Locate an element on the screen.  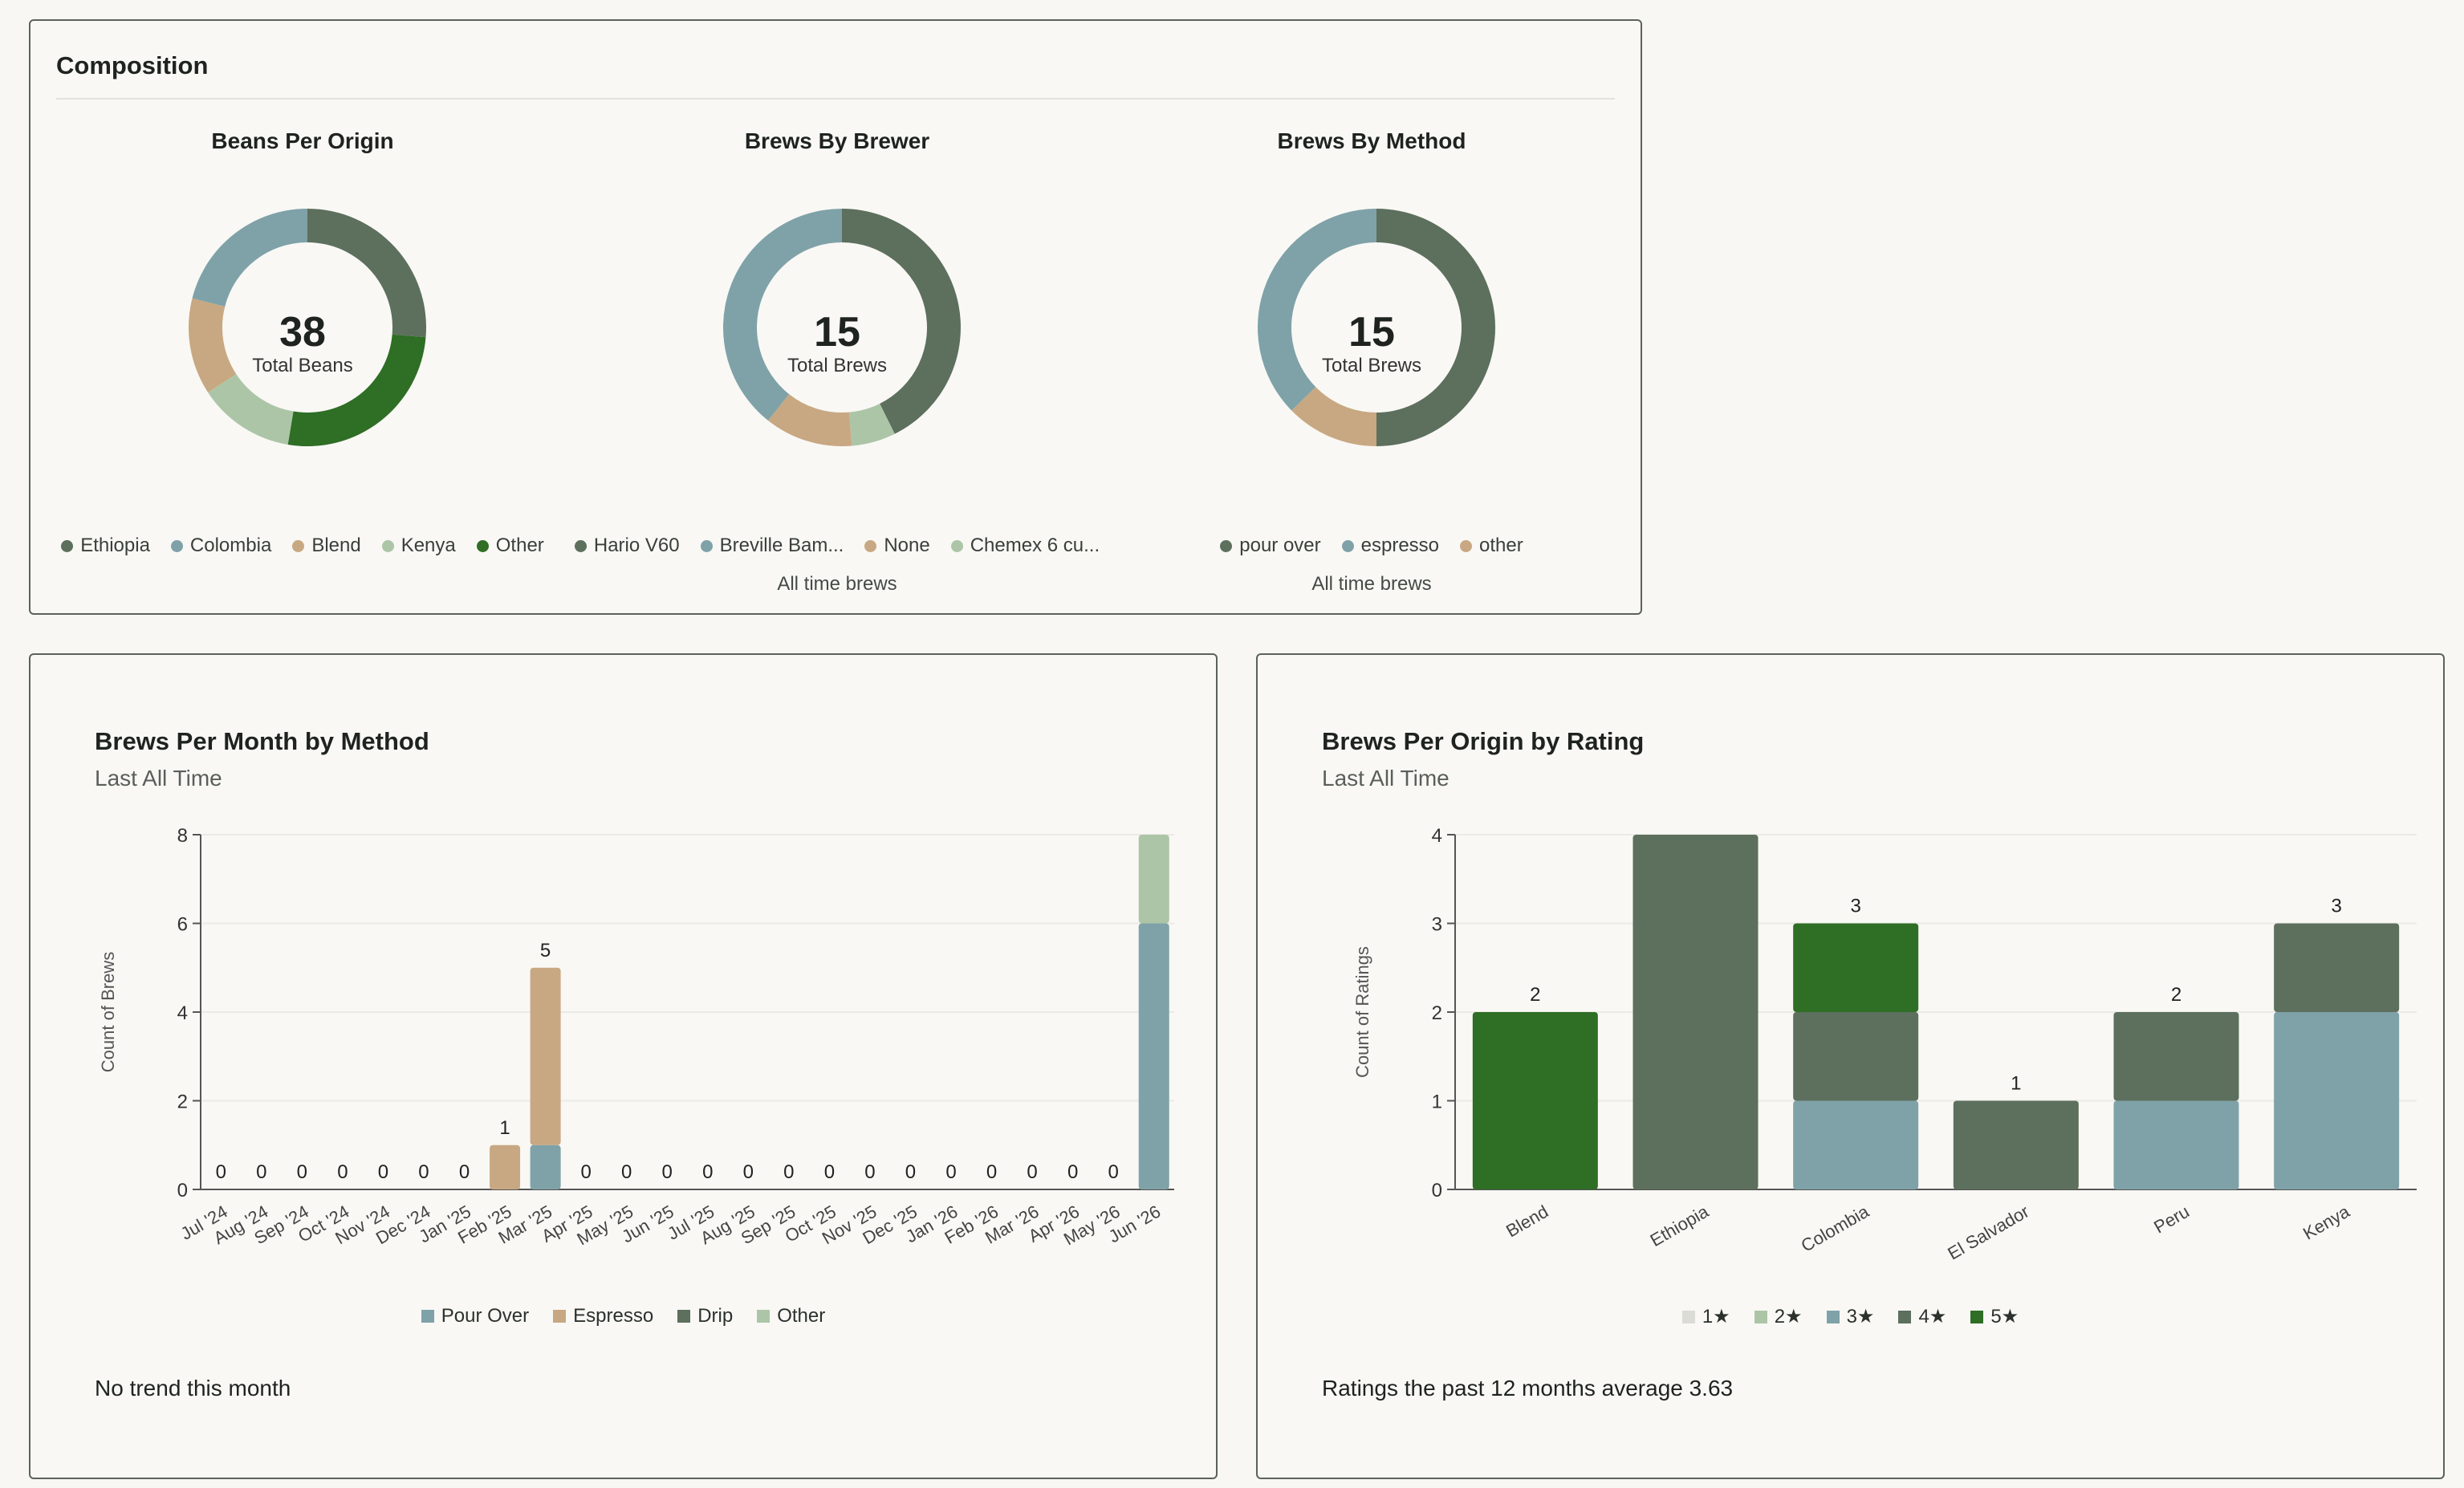
legend-label: espresso is located at coordinates (1400, 545).